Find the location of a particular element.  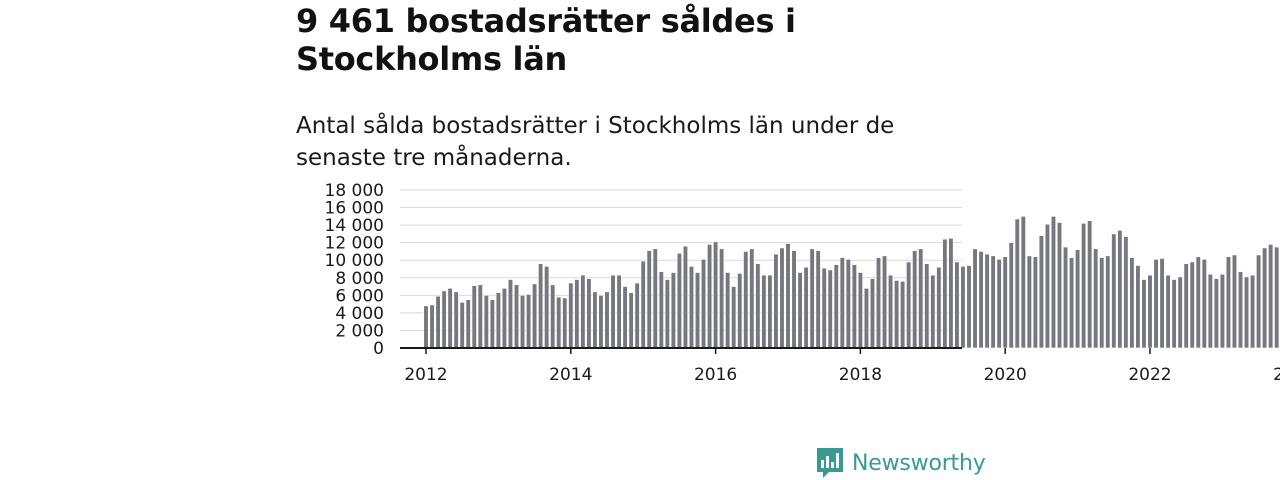

x-tick-label: 2022 is located at coordinates (1149, 375).